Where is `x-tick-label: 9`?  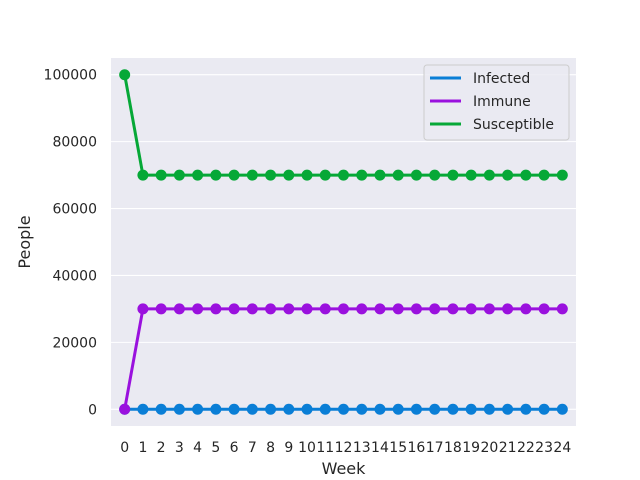
x-tick-label: 9 is located at coordinates (288, 448).